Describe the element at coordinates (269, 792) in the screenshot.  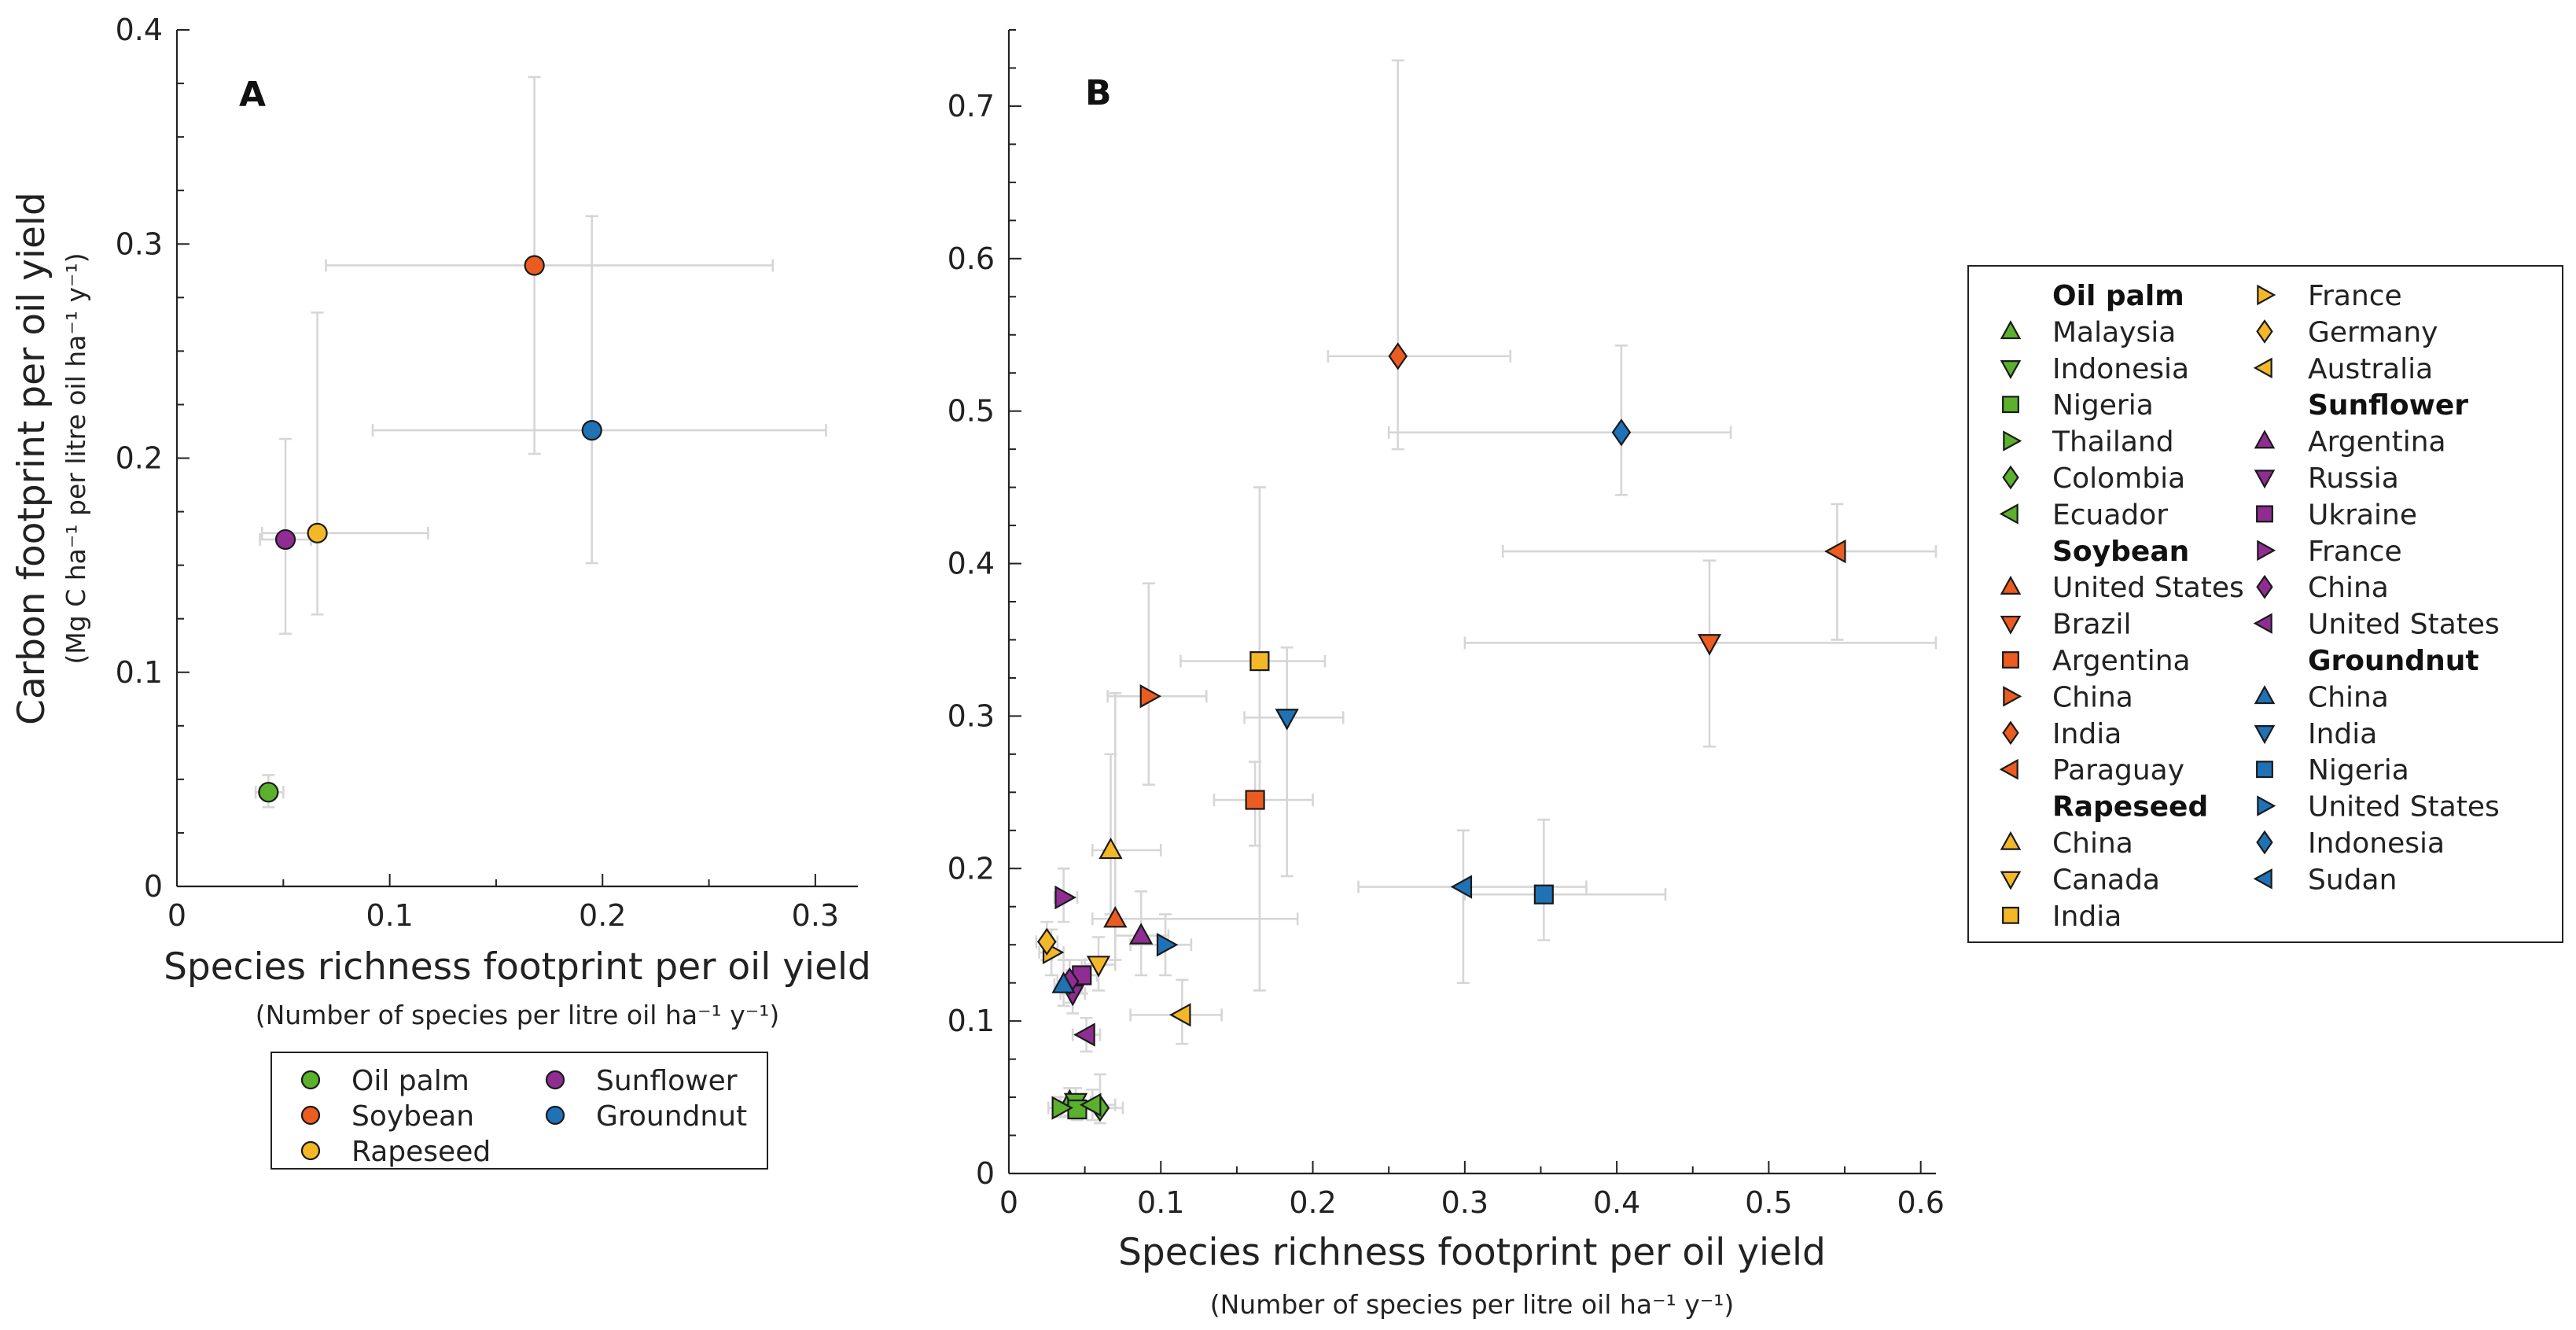
I see `point-oil-palm` at that location.